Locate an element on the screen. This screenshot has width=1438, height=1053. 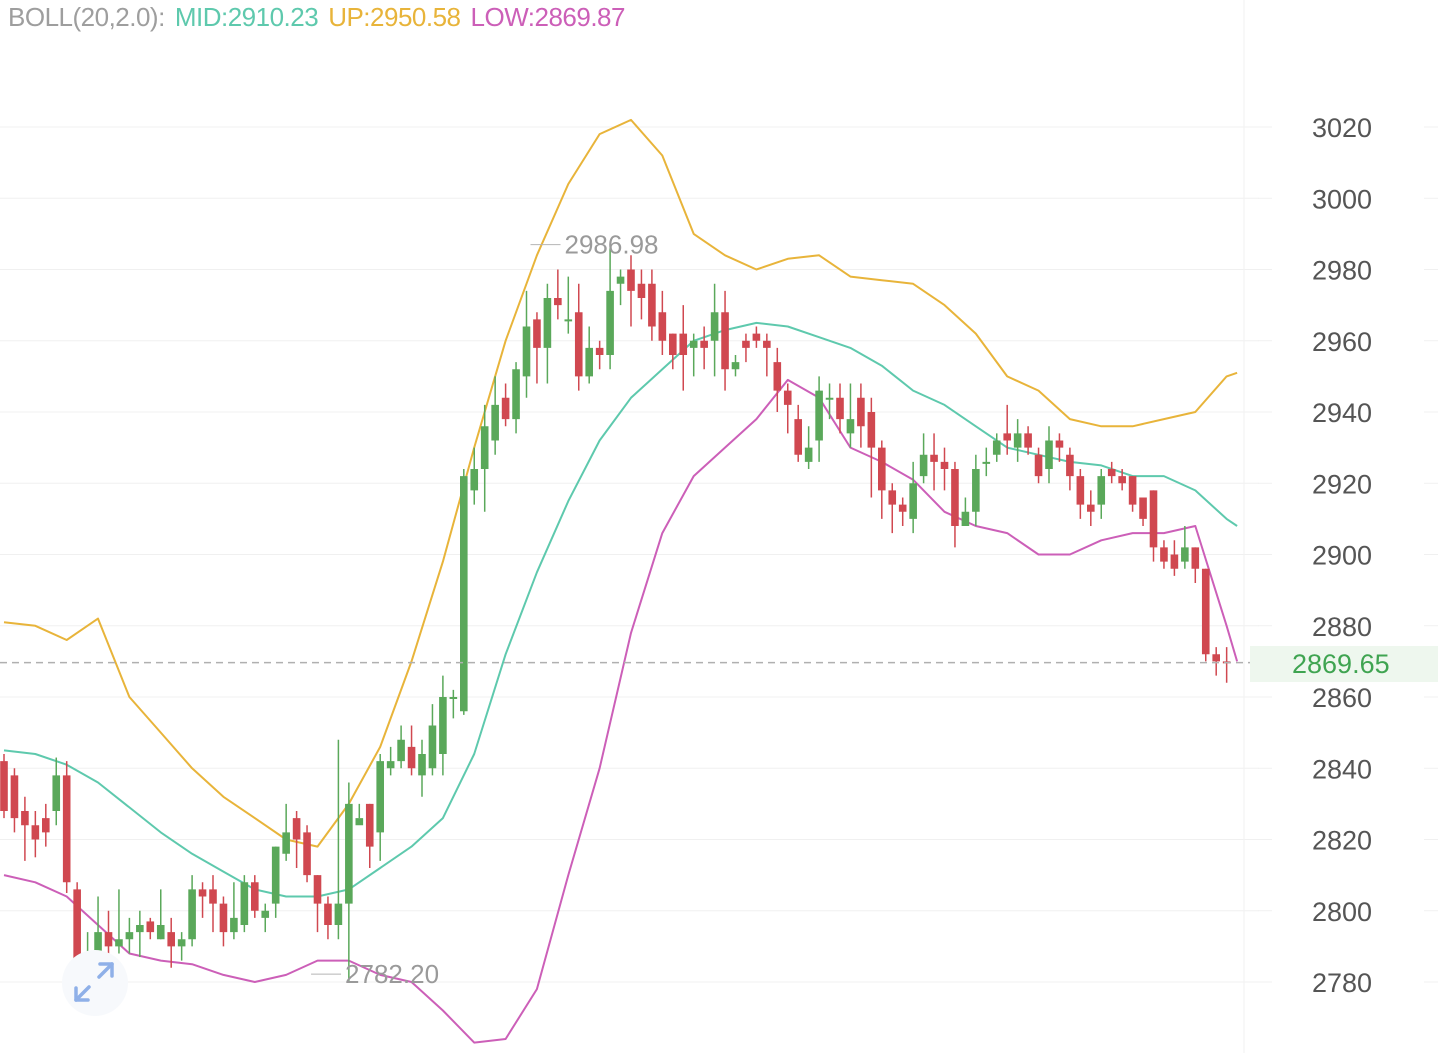
expand-arrows-icon is located at coordinates (94, 982).